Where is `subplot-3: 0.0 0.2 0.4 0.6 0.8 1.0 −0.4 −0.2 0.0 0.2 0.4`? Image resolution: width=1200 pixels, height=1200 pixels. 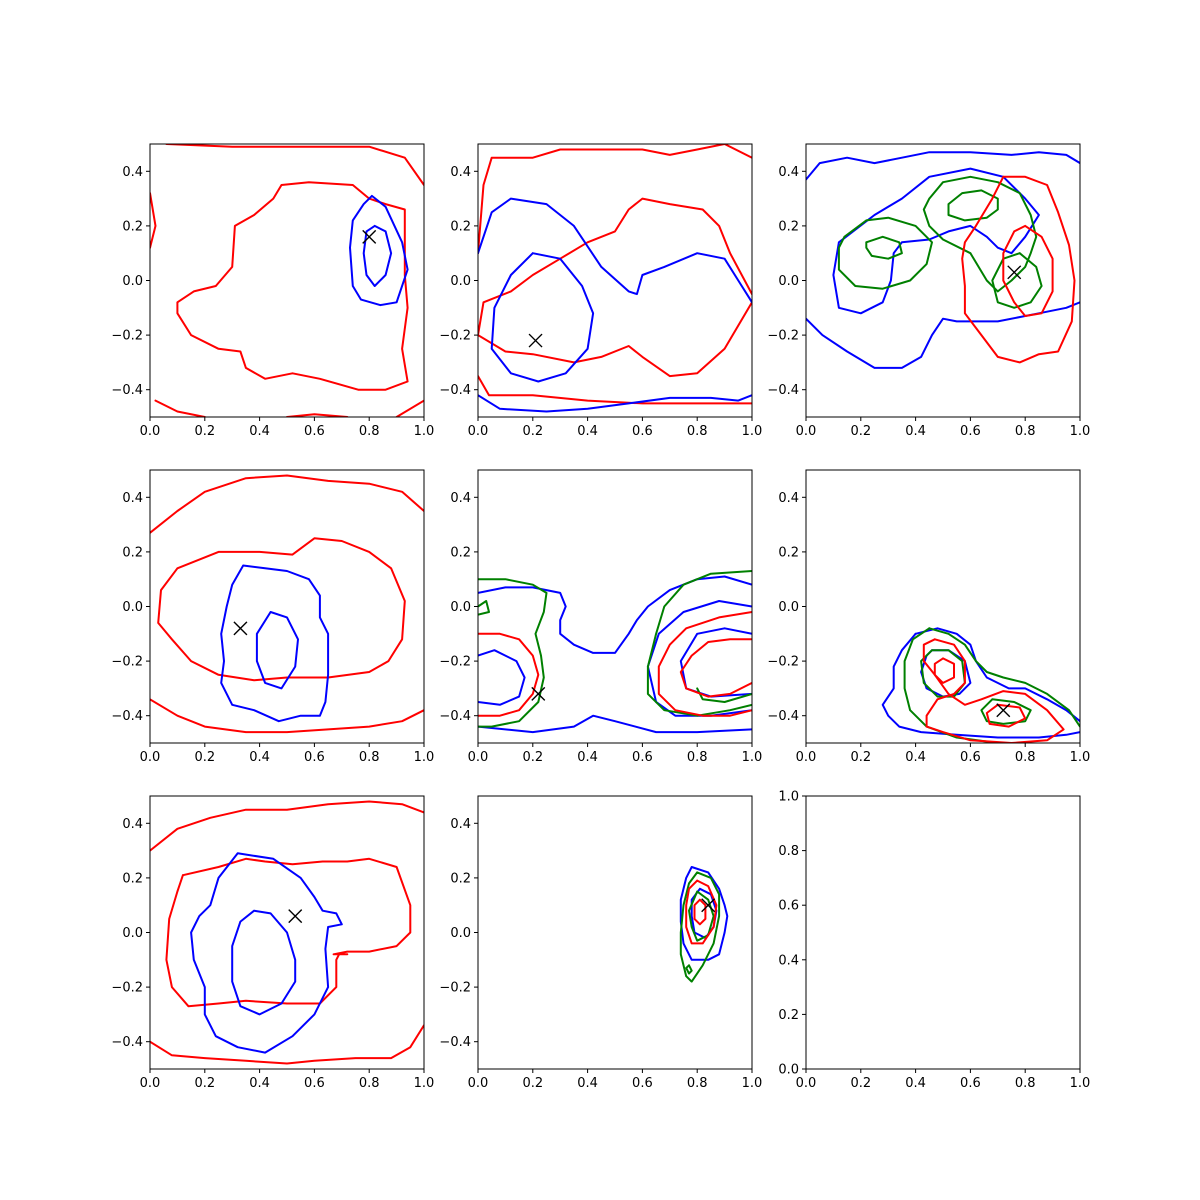
subplot-3: 0.0 0.2 0.4 0.6 0.8 1.0 −0.4 −0.2 0.0 0.2 0.4 is located at coordinates (929, 291).